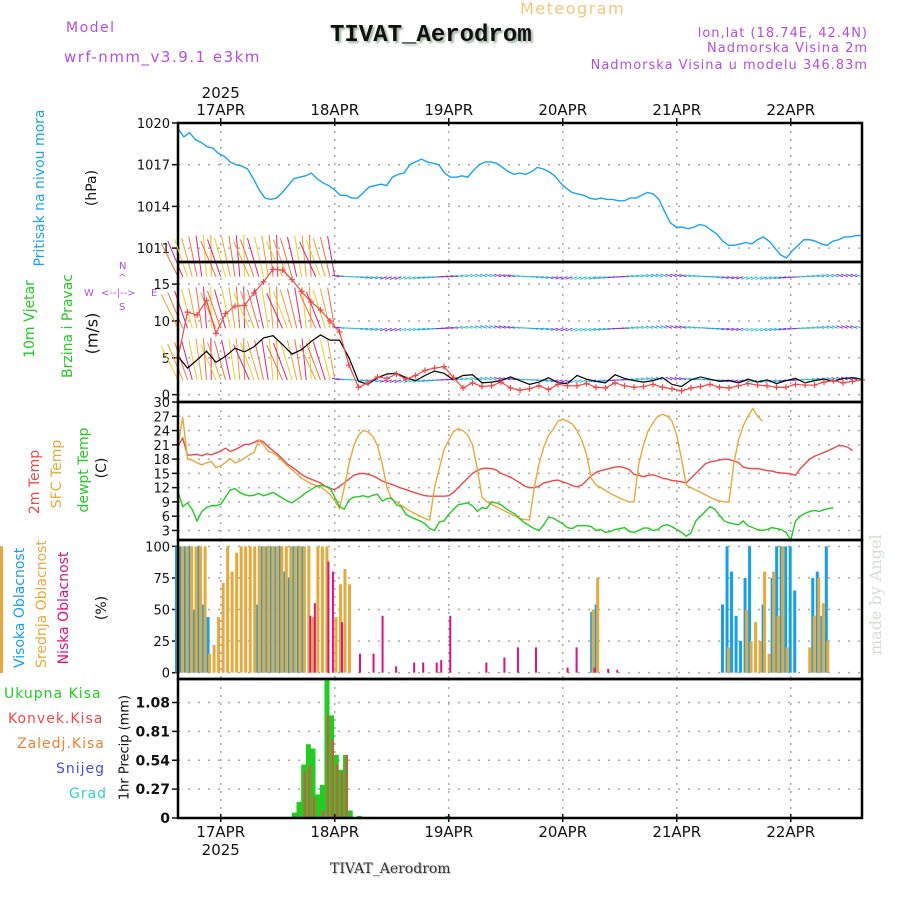  What do you see at coordinates (161, 579) in the screenshot?
I see `clouds-ytick-label: 75` at bounding box center [161, 579].